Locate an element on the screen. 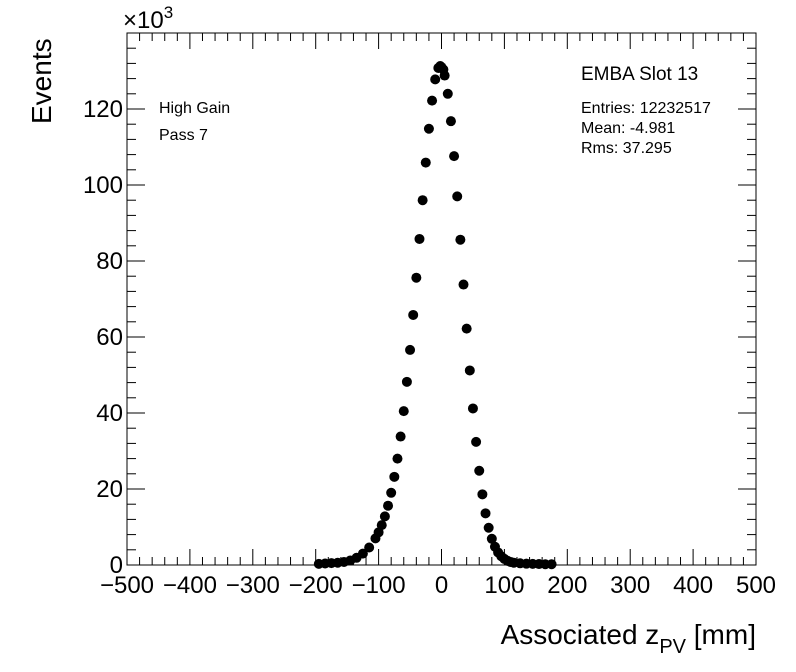  x-tick-labels: −500 −400 −300 −200 −100 0 100 200 300 400 500 is located at coordinates (438, 585).